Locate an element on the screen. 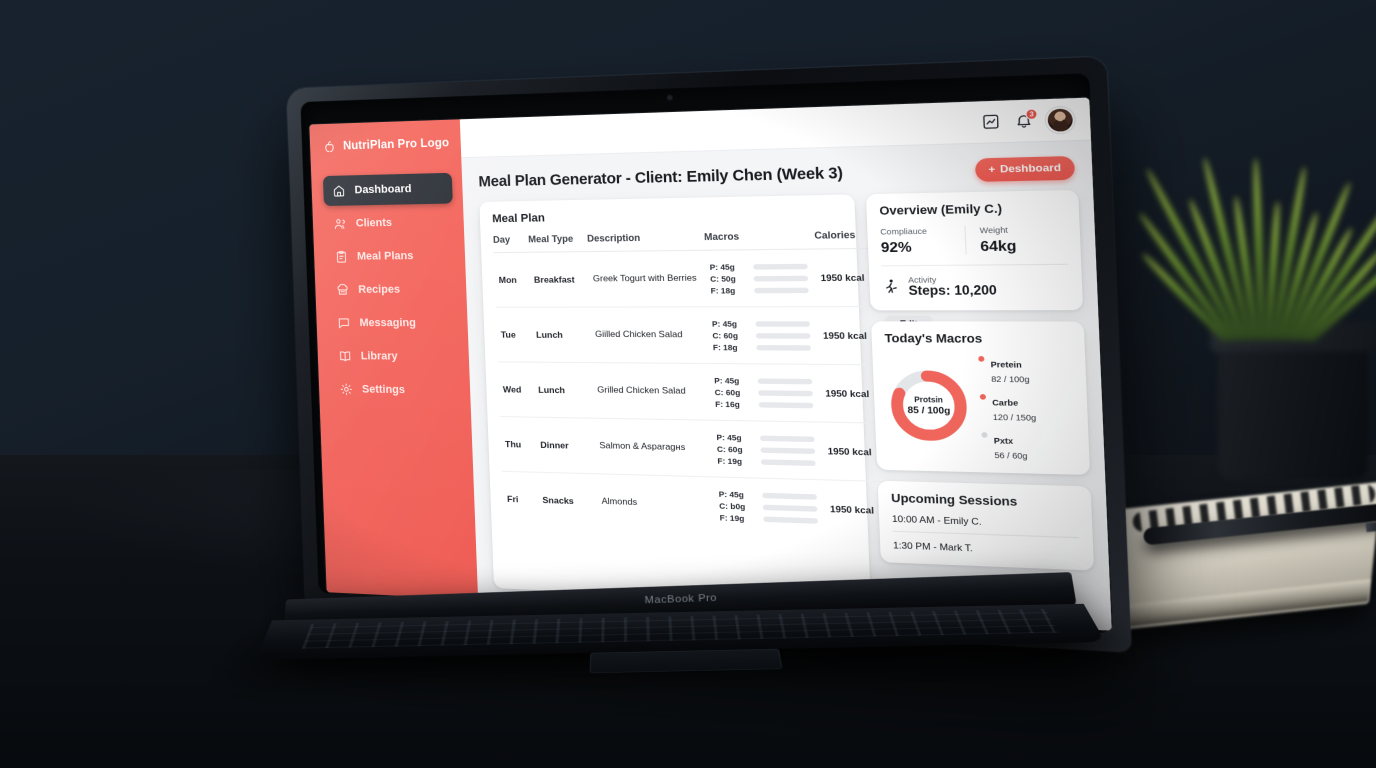 This screenshot has height=768, width=1376. sidebar-item-meal-plans: Meal Plans is located at coordinates (390, 257).